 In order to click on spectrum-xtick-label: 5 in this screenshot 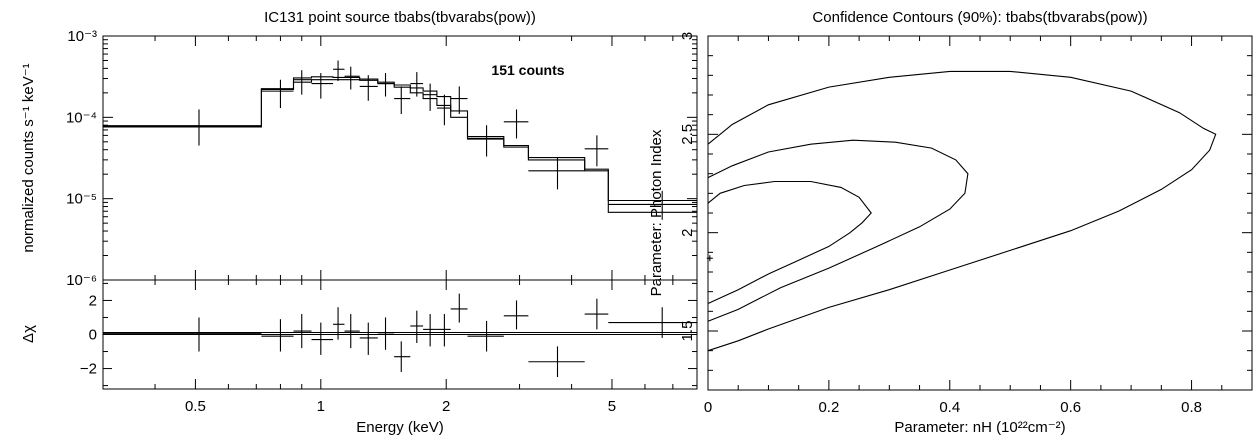, I will do `click(612, 406)`.